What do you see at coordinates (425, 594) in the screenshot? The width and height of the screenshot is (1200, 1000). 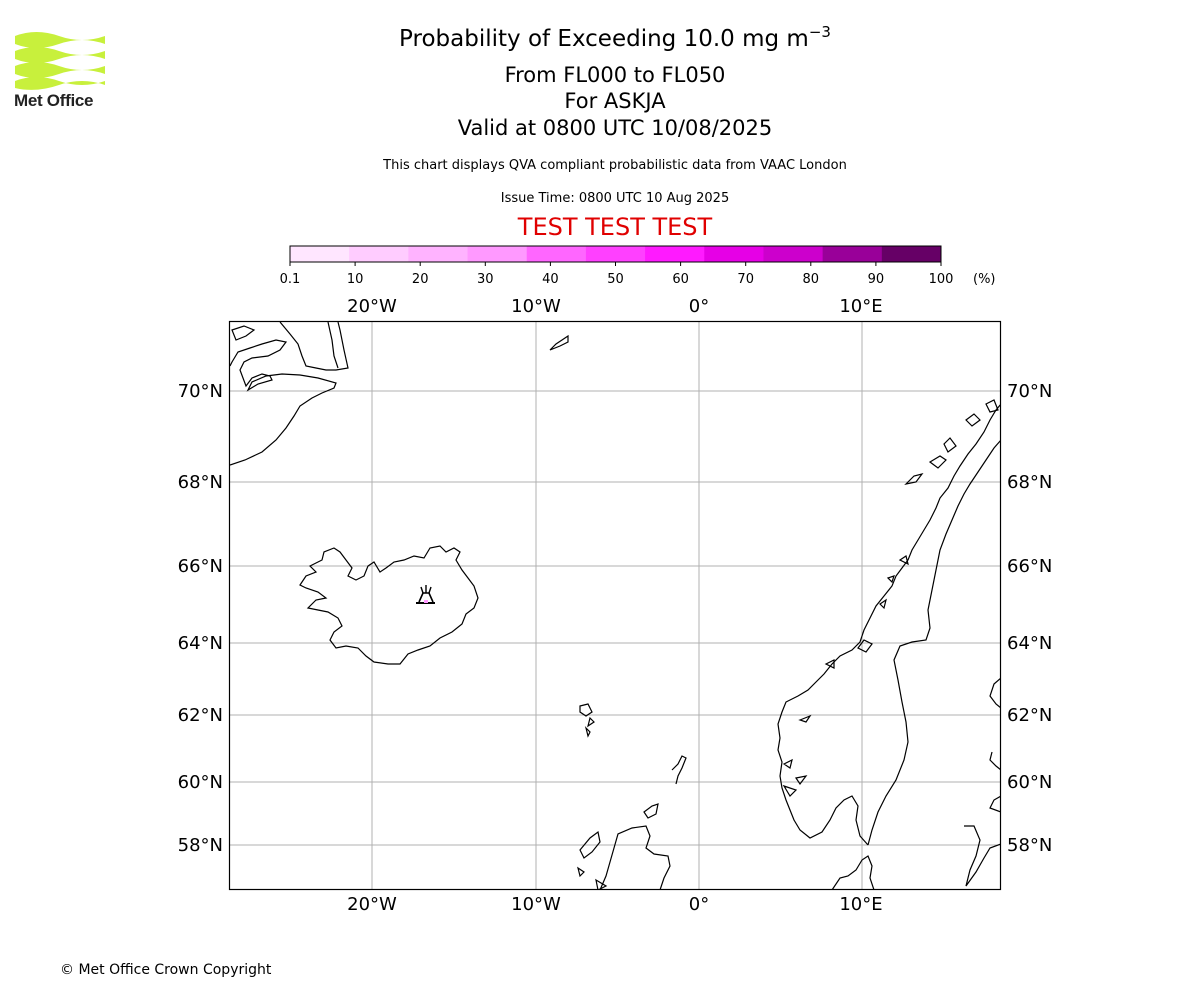 I see `volcano-icon` at bounding box center [425, 594].